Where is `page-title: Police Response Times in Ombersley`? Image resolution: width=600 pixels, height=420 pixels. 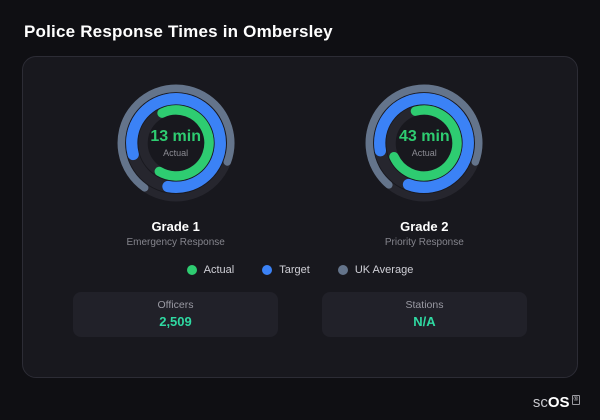
page-title: Police Response Times in Ombersley is located at coordinates (178, 31).